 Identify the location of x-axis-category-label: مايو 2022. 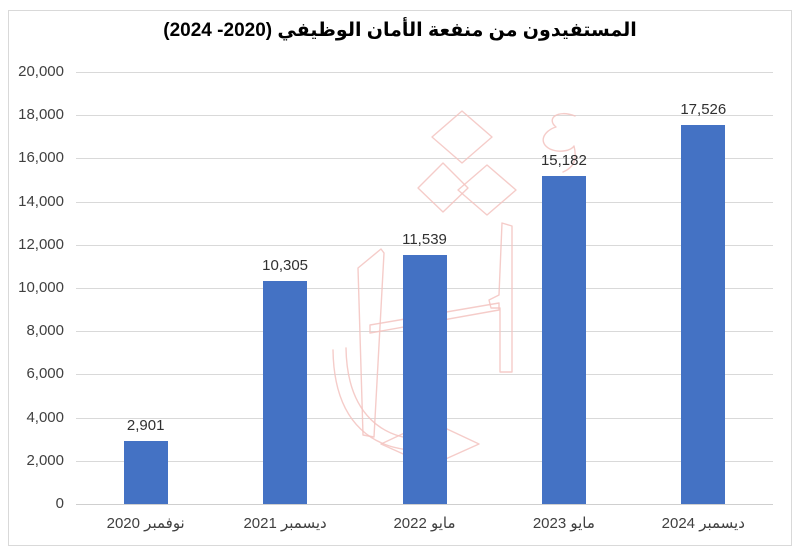
(424, 523).